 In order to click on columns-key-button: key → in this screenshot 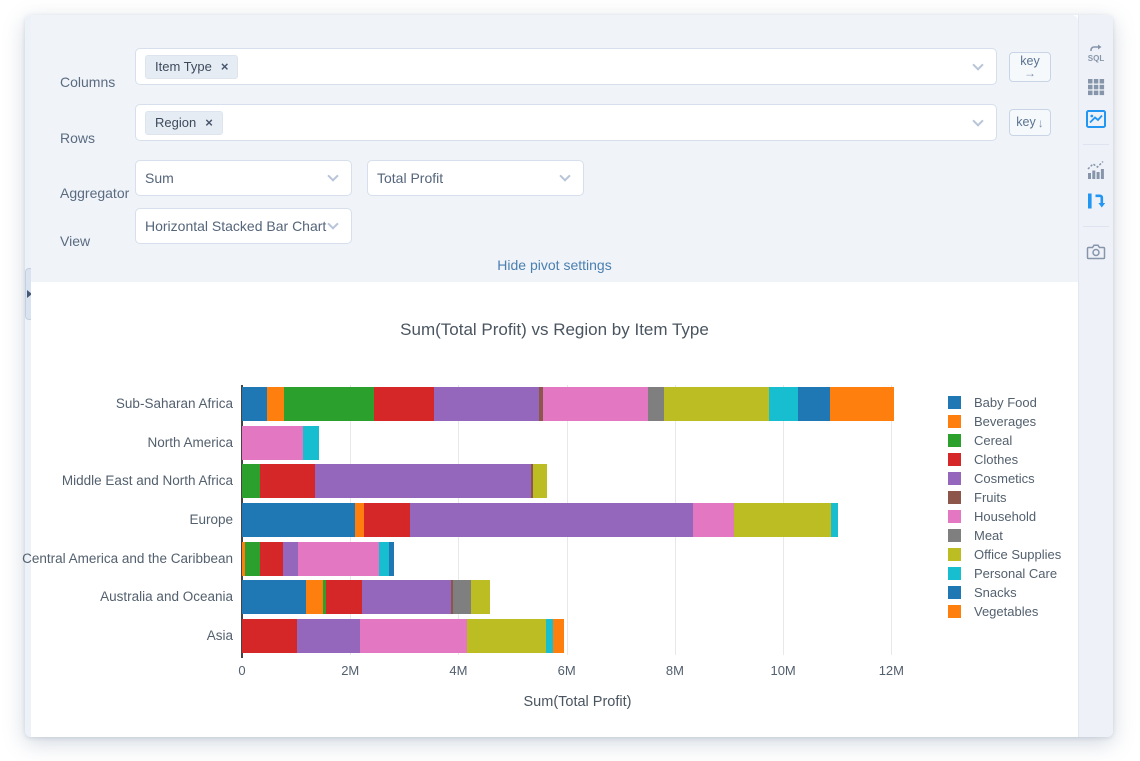, I will do `click(1030, 67)`.